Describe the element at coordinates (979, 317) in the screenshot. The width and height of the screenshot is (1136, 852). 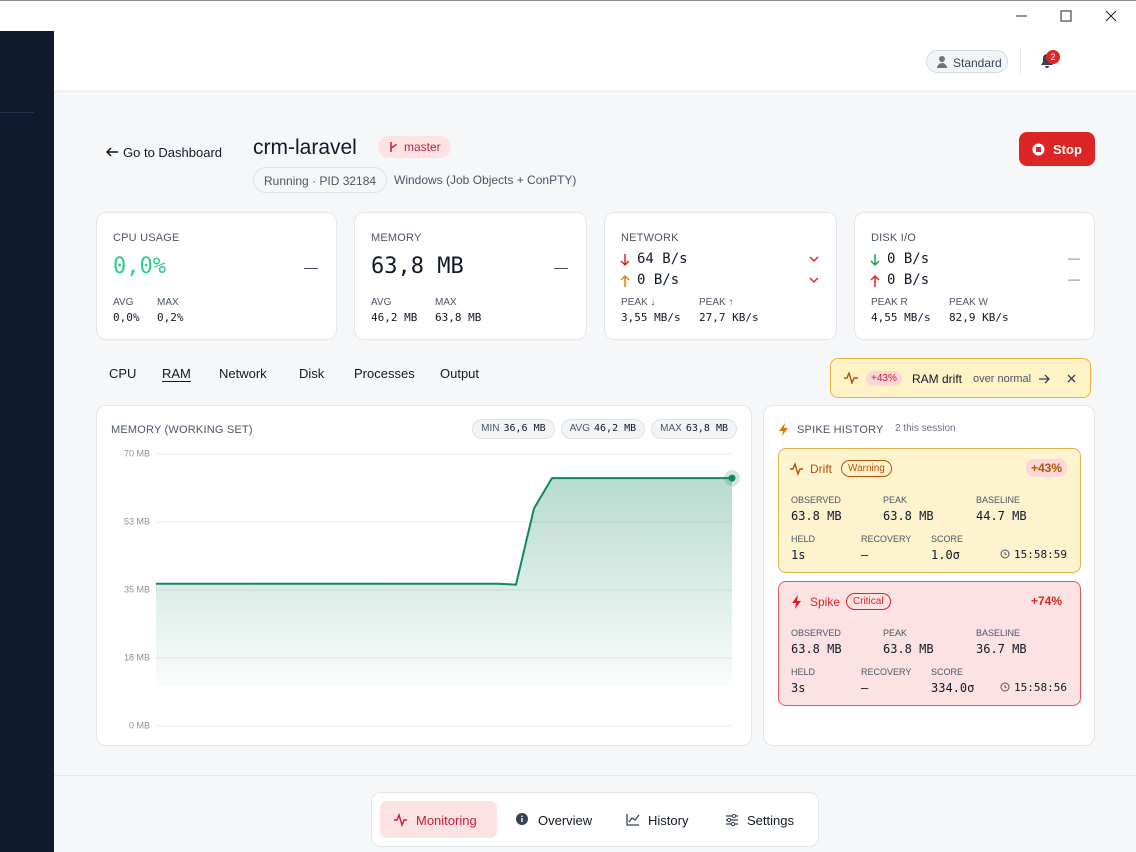
I see `sub-value: 82,9 KB/s` at that location.